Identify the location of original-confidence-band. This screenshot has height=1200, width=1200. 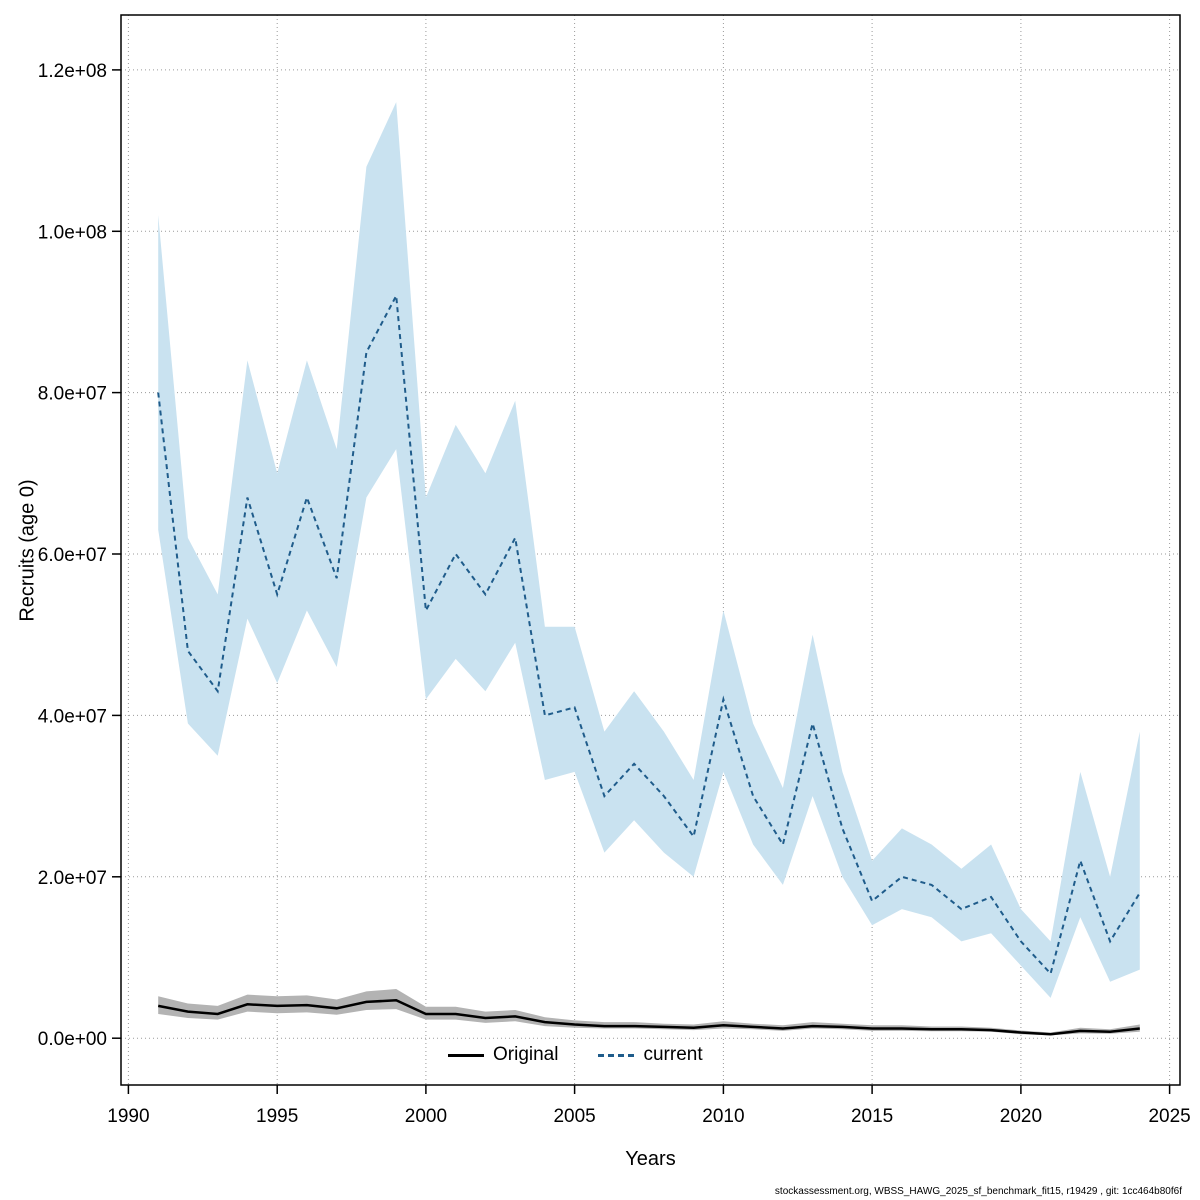
(649, 1012).